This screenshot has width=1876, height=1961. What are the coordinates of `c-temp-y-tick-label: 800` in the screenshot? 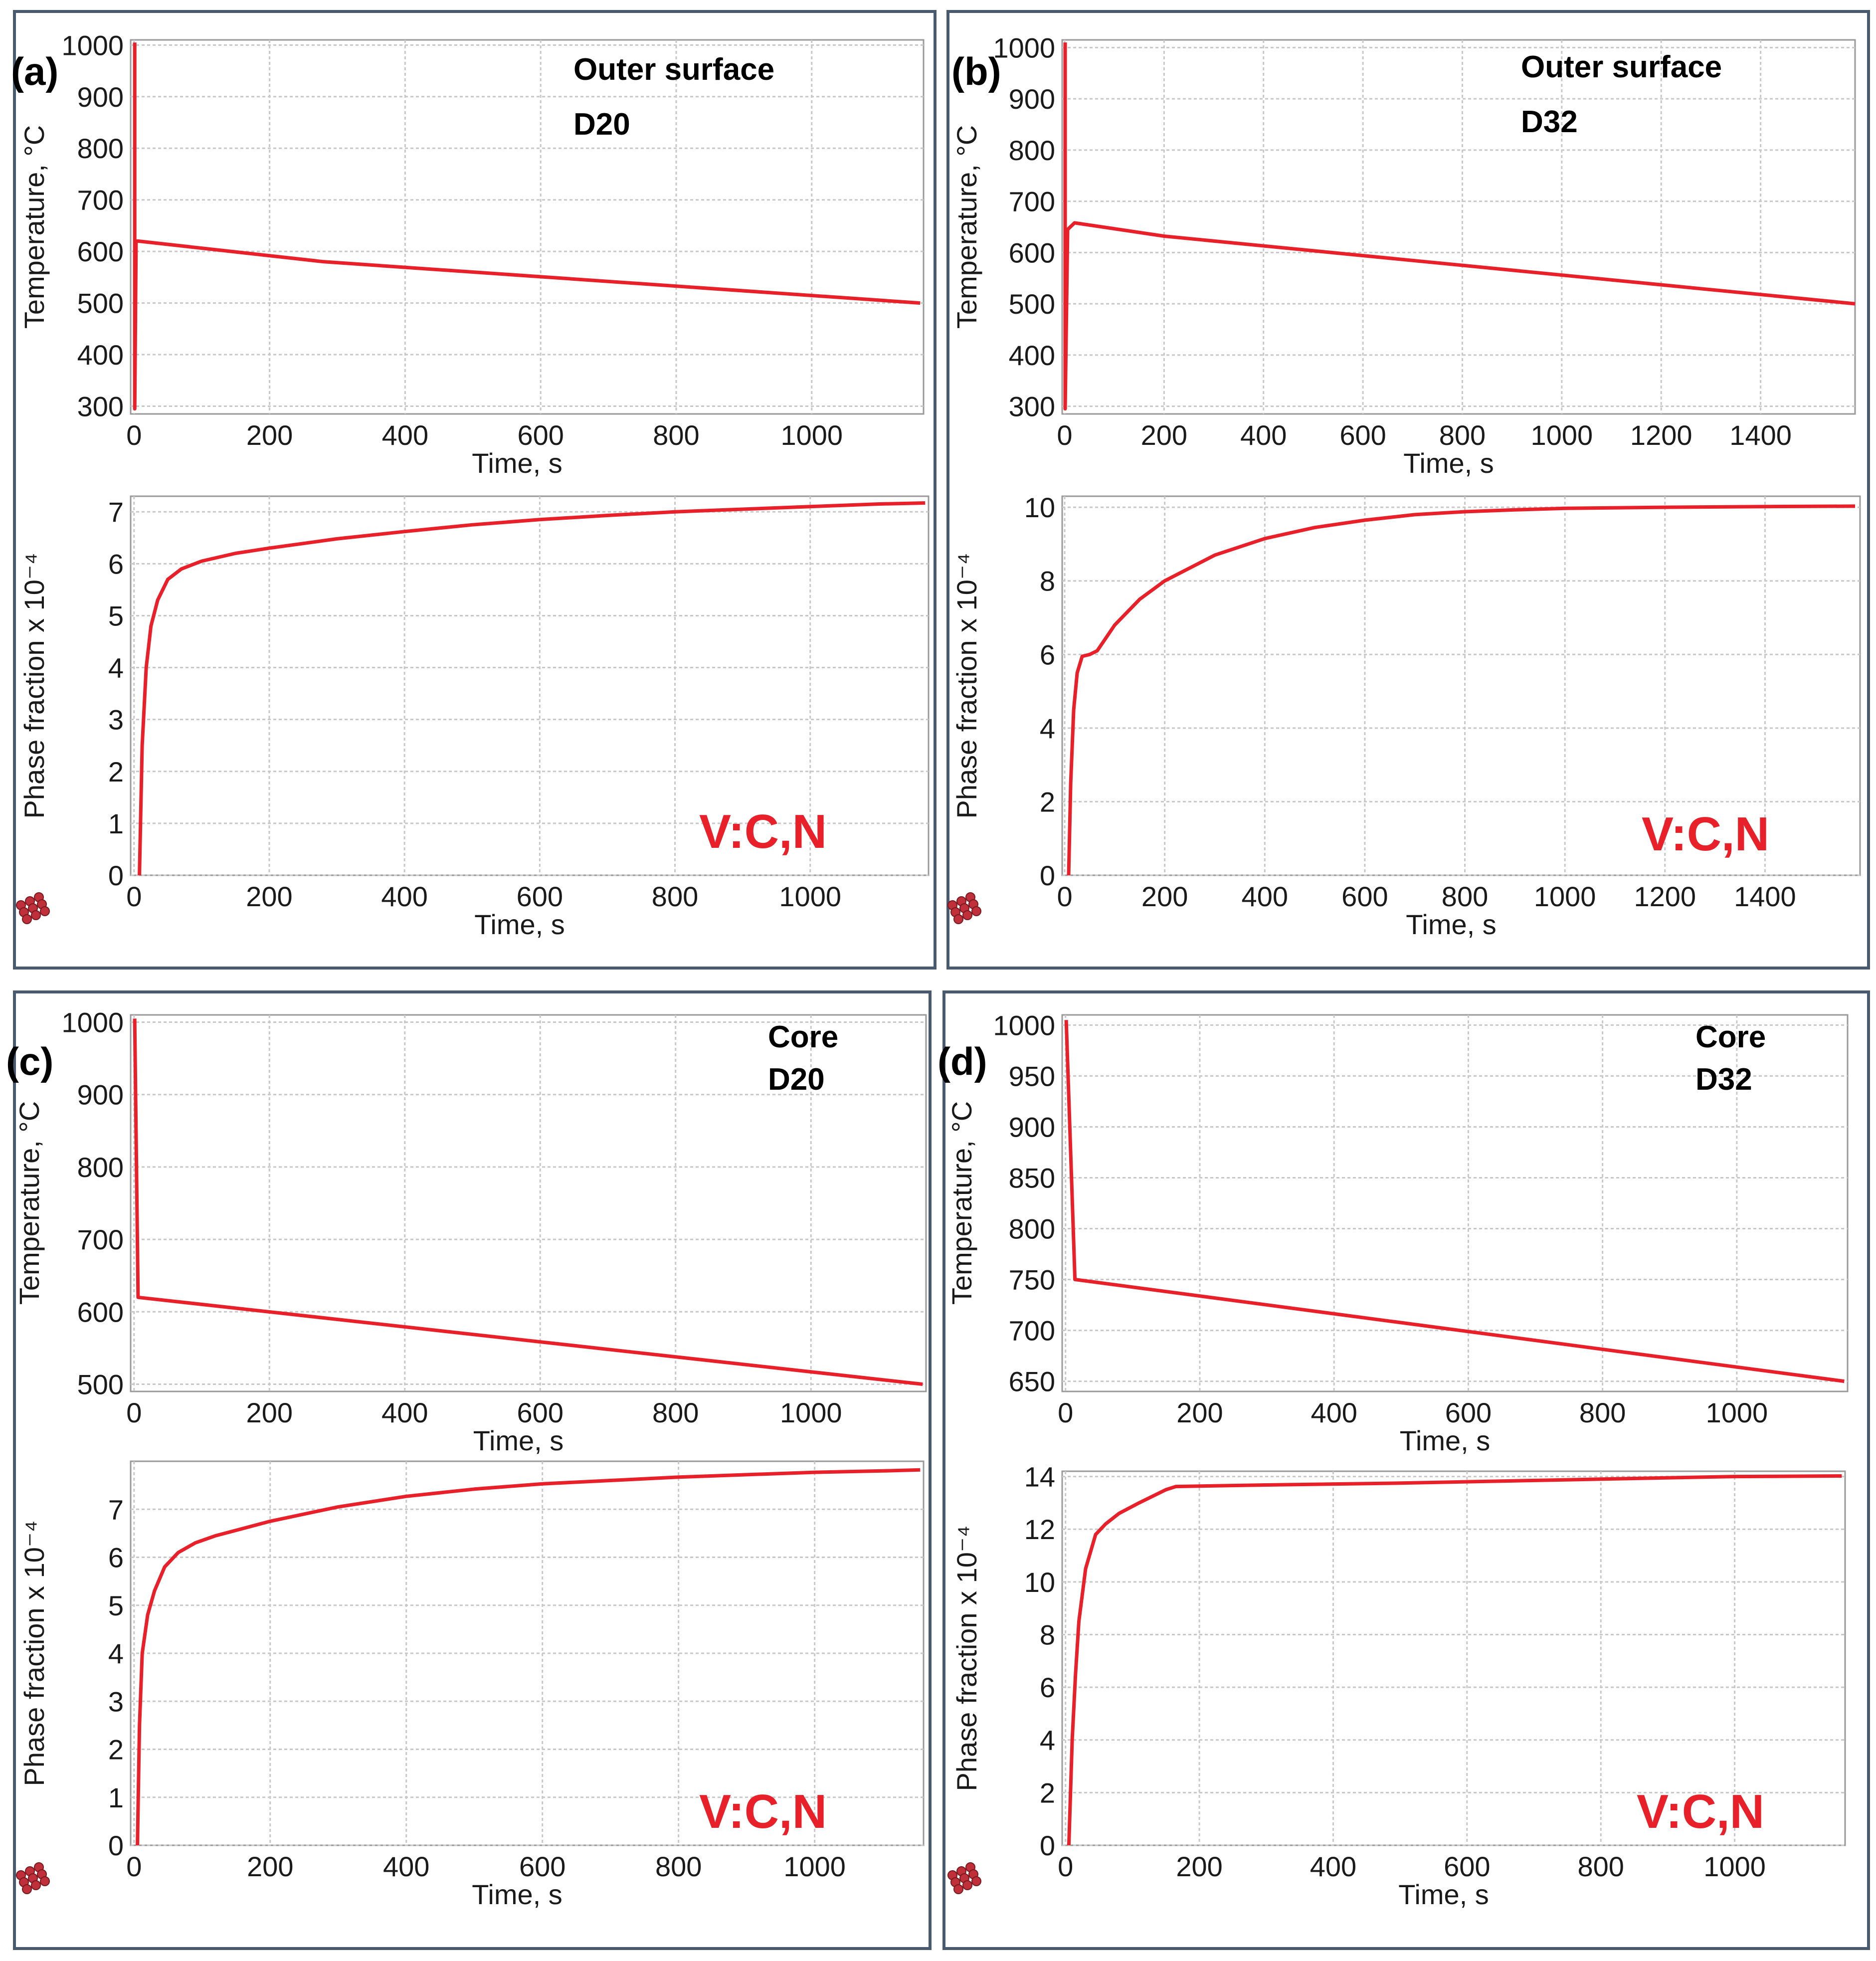 It's located at (100, 1168).